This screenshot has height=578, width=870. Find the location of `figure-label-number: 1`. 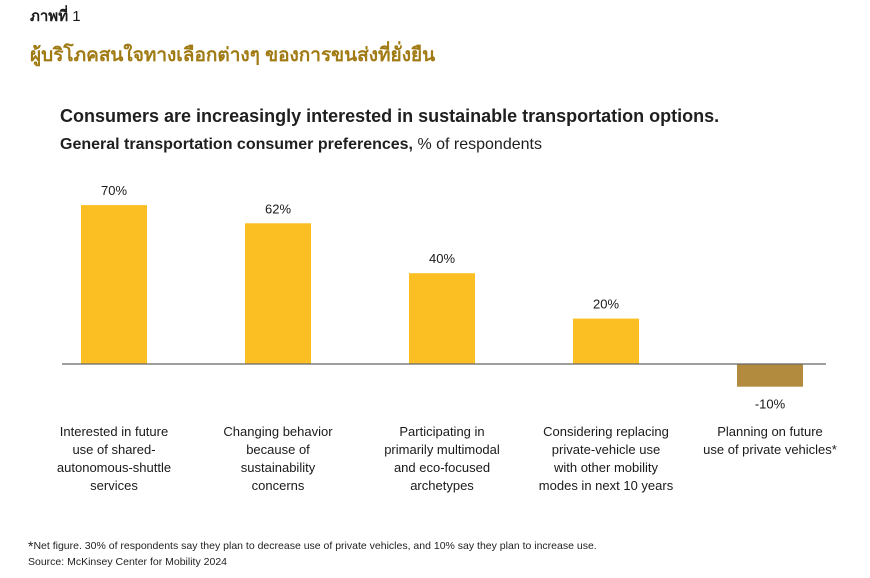

figure-label-number: 1 is located at coordinates (76, 16).